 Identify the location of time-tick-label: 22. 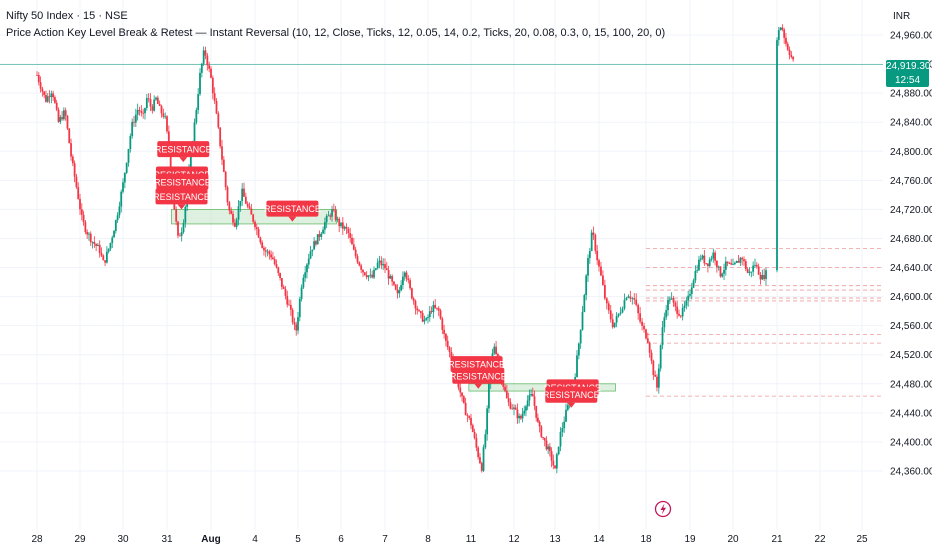
(820, 539).